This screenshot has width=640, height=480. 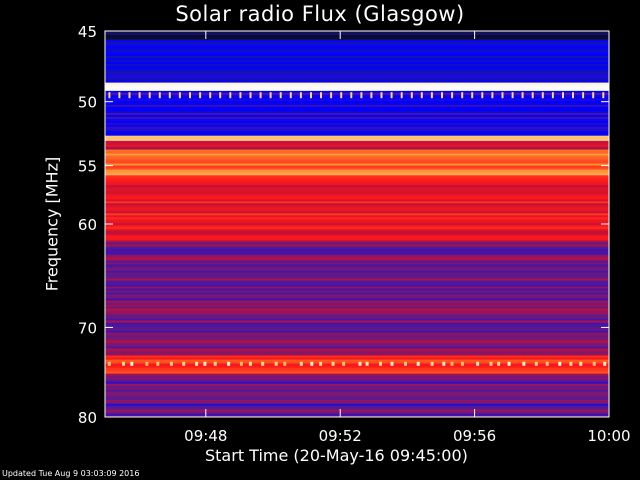 What do you see at coordinates (87, 167) in the screenshot?
I see `y-tick-label: 55` at bounding box center [87, 167].